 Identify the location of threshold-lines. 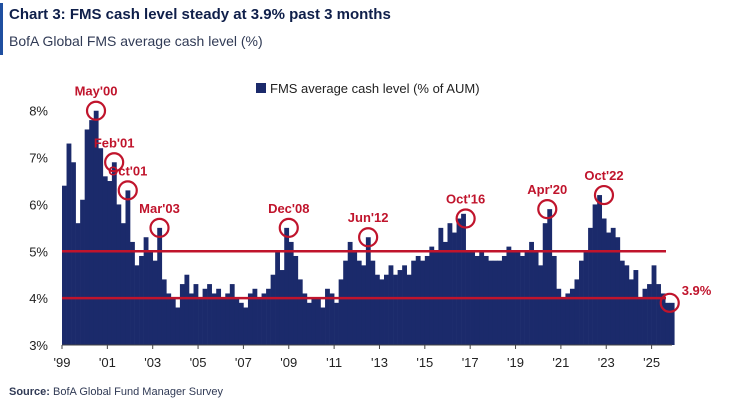
(364, 275).